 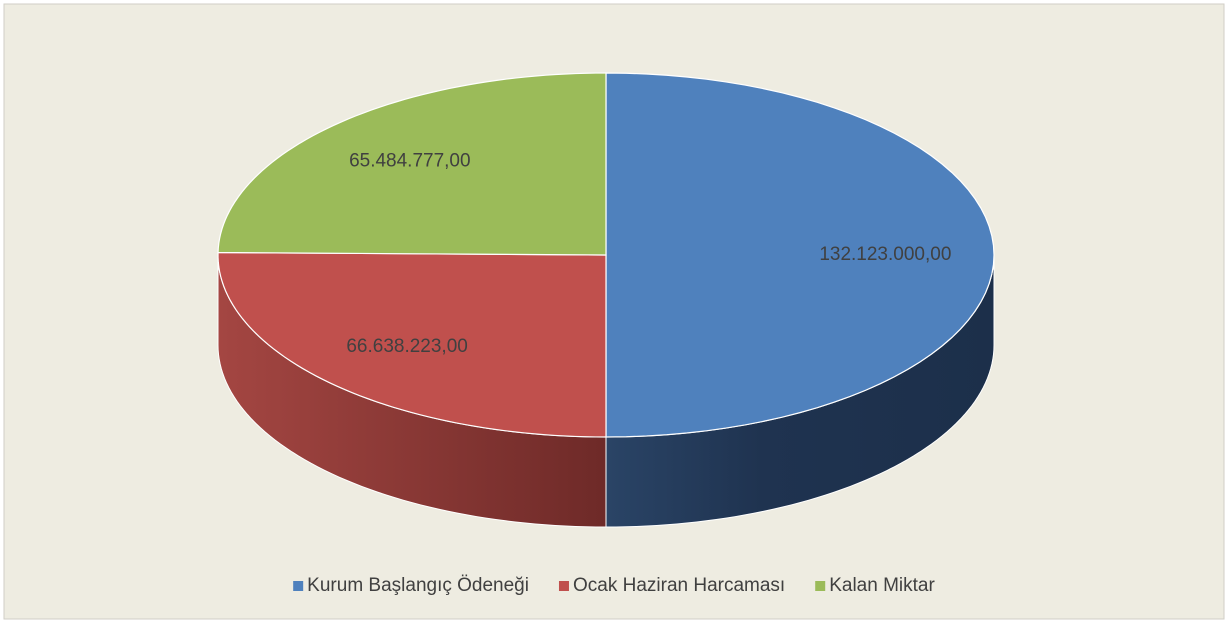 I want to click on data-label: 66.638.223,00, so click(x=407, y=346).